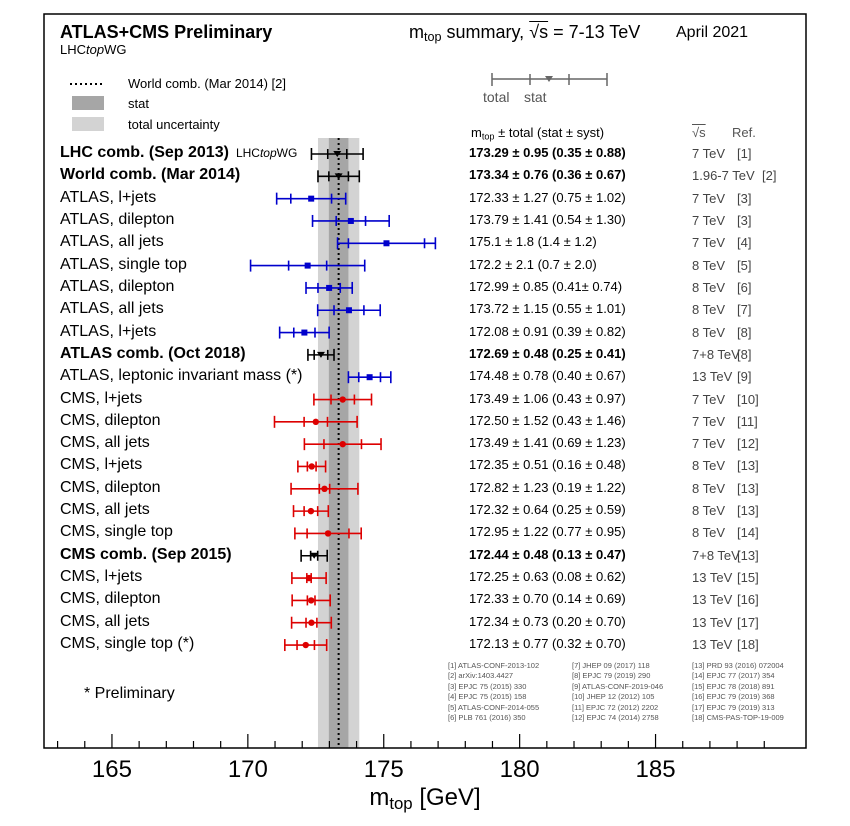  What do you see at coordinates (547, 353) in the screenshot?
I see `measurement-value: 172.69 ± 0.48 (0.25 ± 0.41)` at bounding box center [547, 353].